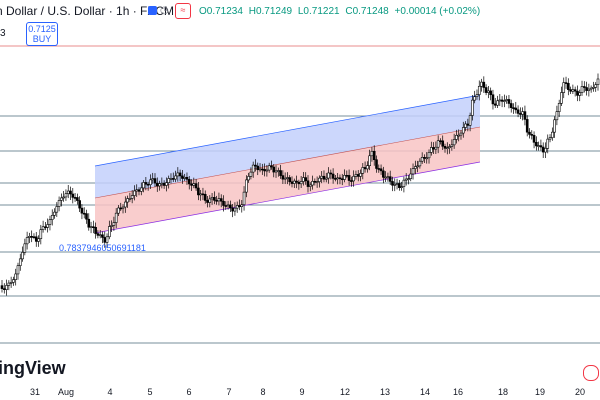 This screenshot has height=400, width=600. I want to click on x-tick-label: 19, so click(540, 392).